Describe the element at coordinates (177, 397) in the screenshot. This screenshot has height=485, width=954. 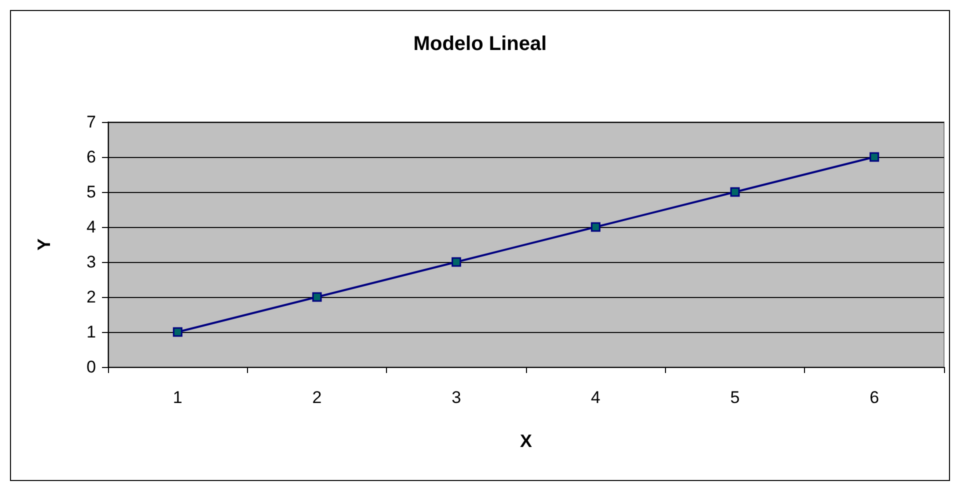
I see `x-tick-label: 1` at that location.